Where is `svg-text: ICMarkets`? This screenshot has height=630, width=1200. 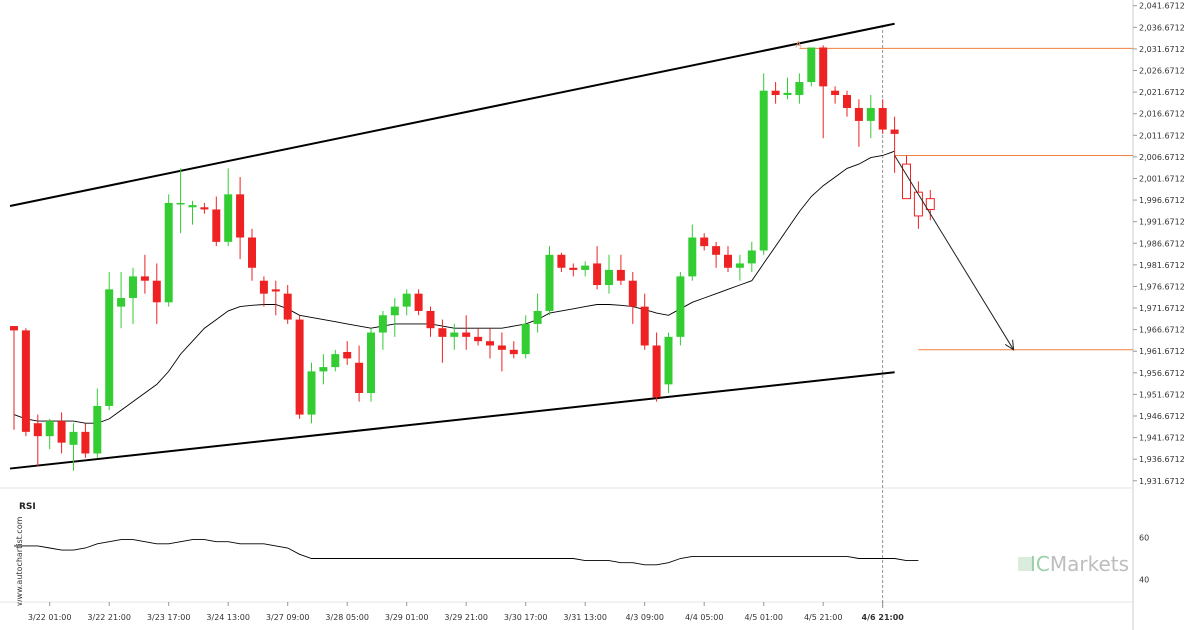 svg-text: ICMarkets is located at coordinates (1079, 564).